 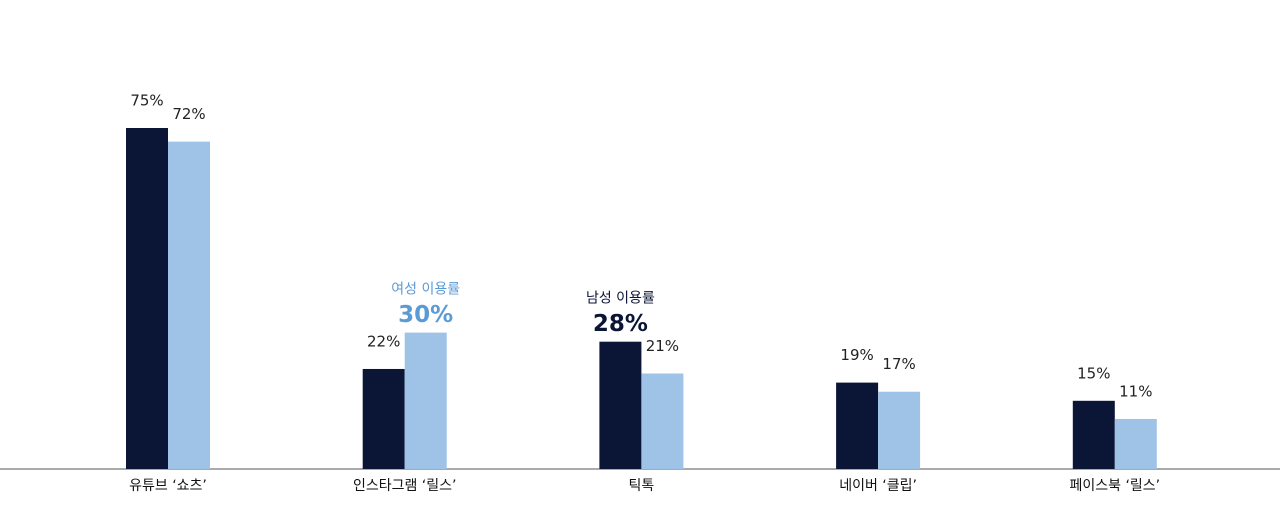 I want to click on series-label: 남성 이용률, so click(x=620, y=299).